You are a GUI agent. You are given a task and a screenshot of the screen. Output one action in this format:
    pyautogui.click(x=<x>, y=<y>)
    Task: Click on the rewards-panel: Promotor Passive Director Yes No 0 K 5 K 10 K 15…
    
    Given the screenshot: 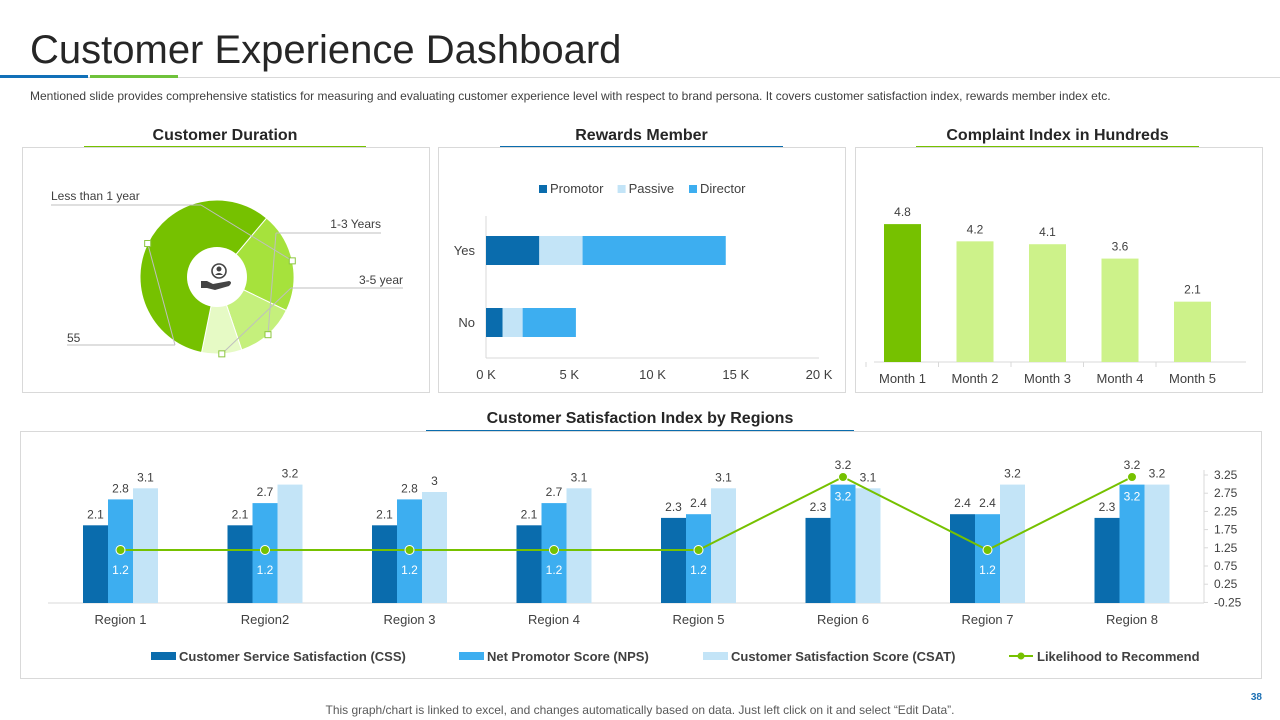 What is the action you would take?
    pyautogui.click(x=642, y=270)
    